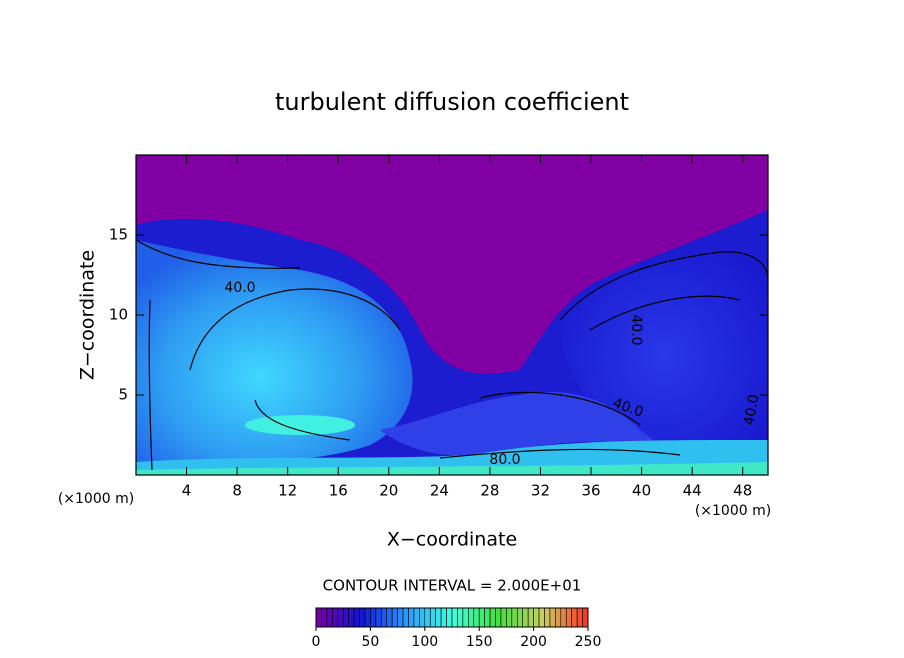  I want to click on colorbar-tick-label: 200, so click(533, 642).